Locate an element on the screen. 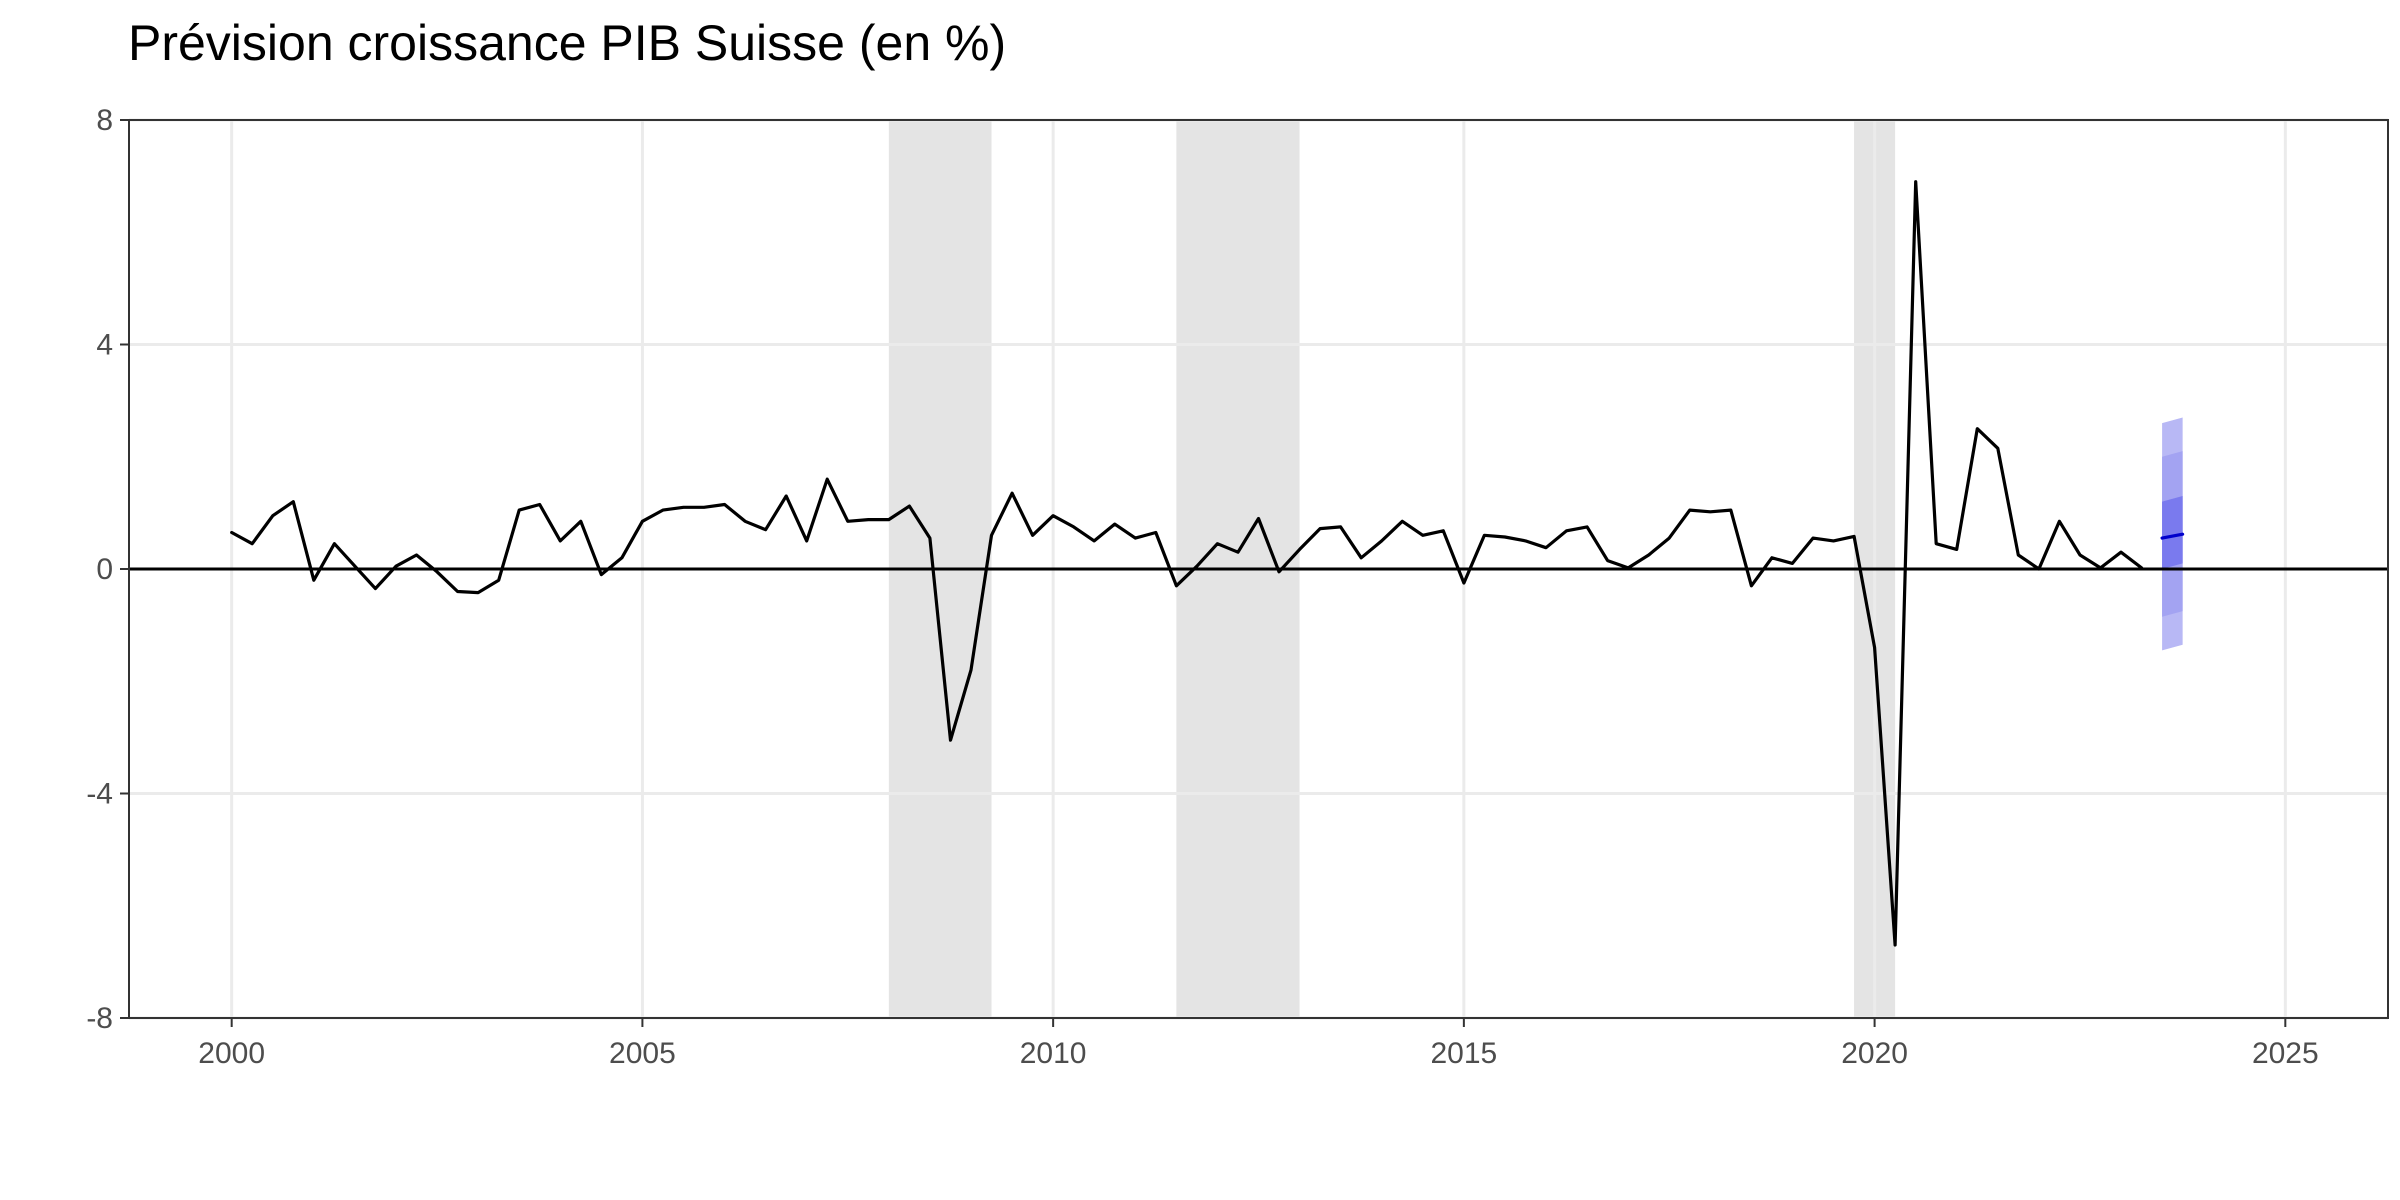  y-tick-label: 8 is located at coordinates (104, 120).